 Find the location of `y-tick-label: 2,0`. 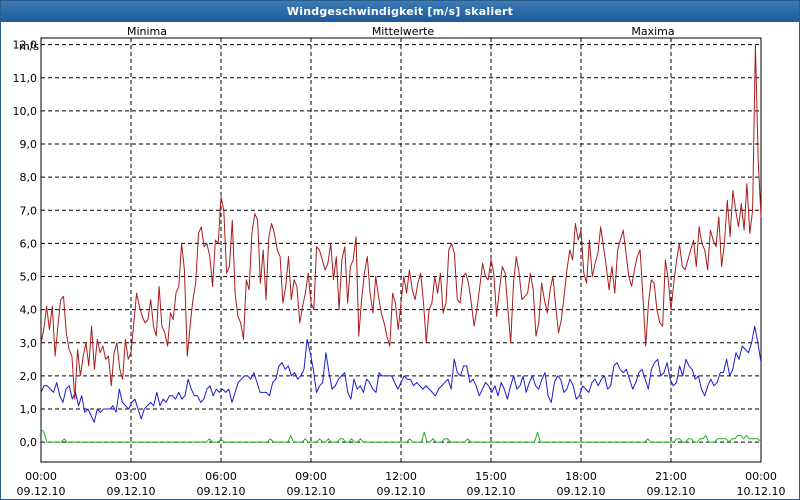

y-tick-label: 2,0 is located at coordinates (29, 376).